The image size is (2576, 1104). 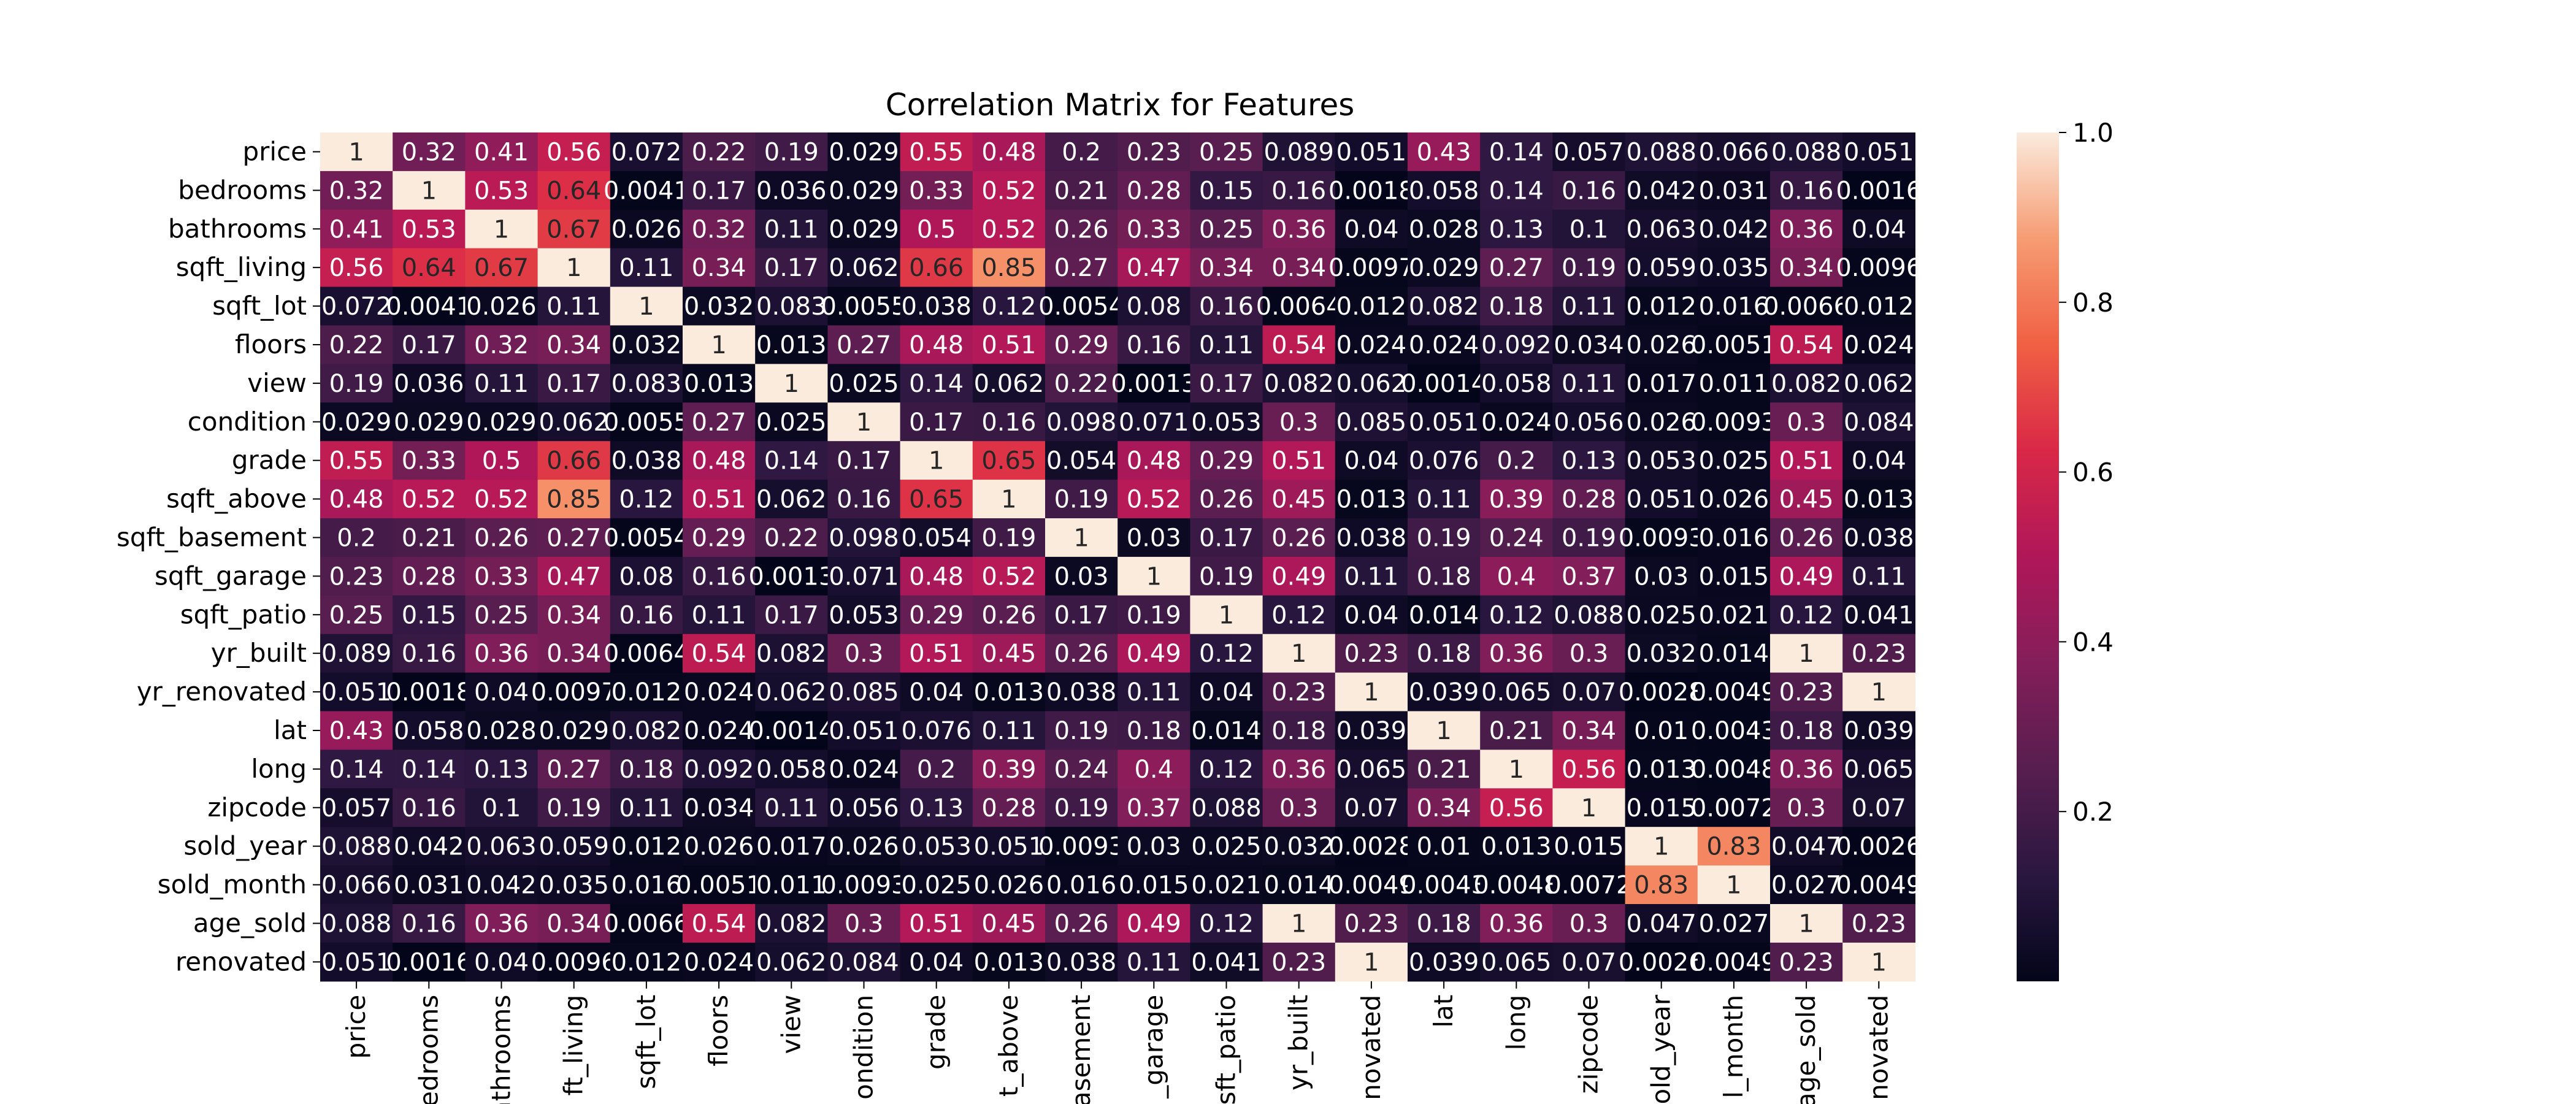 What do you see at coordinates (864, 576) in the screenshot?
I see `cell-value-label: 0.071` at bounding box center [864, 576].